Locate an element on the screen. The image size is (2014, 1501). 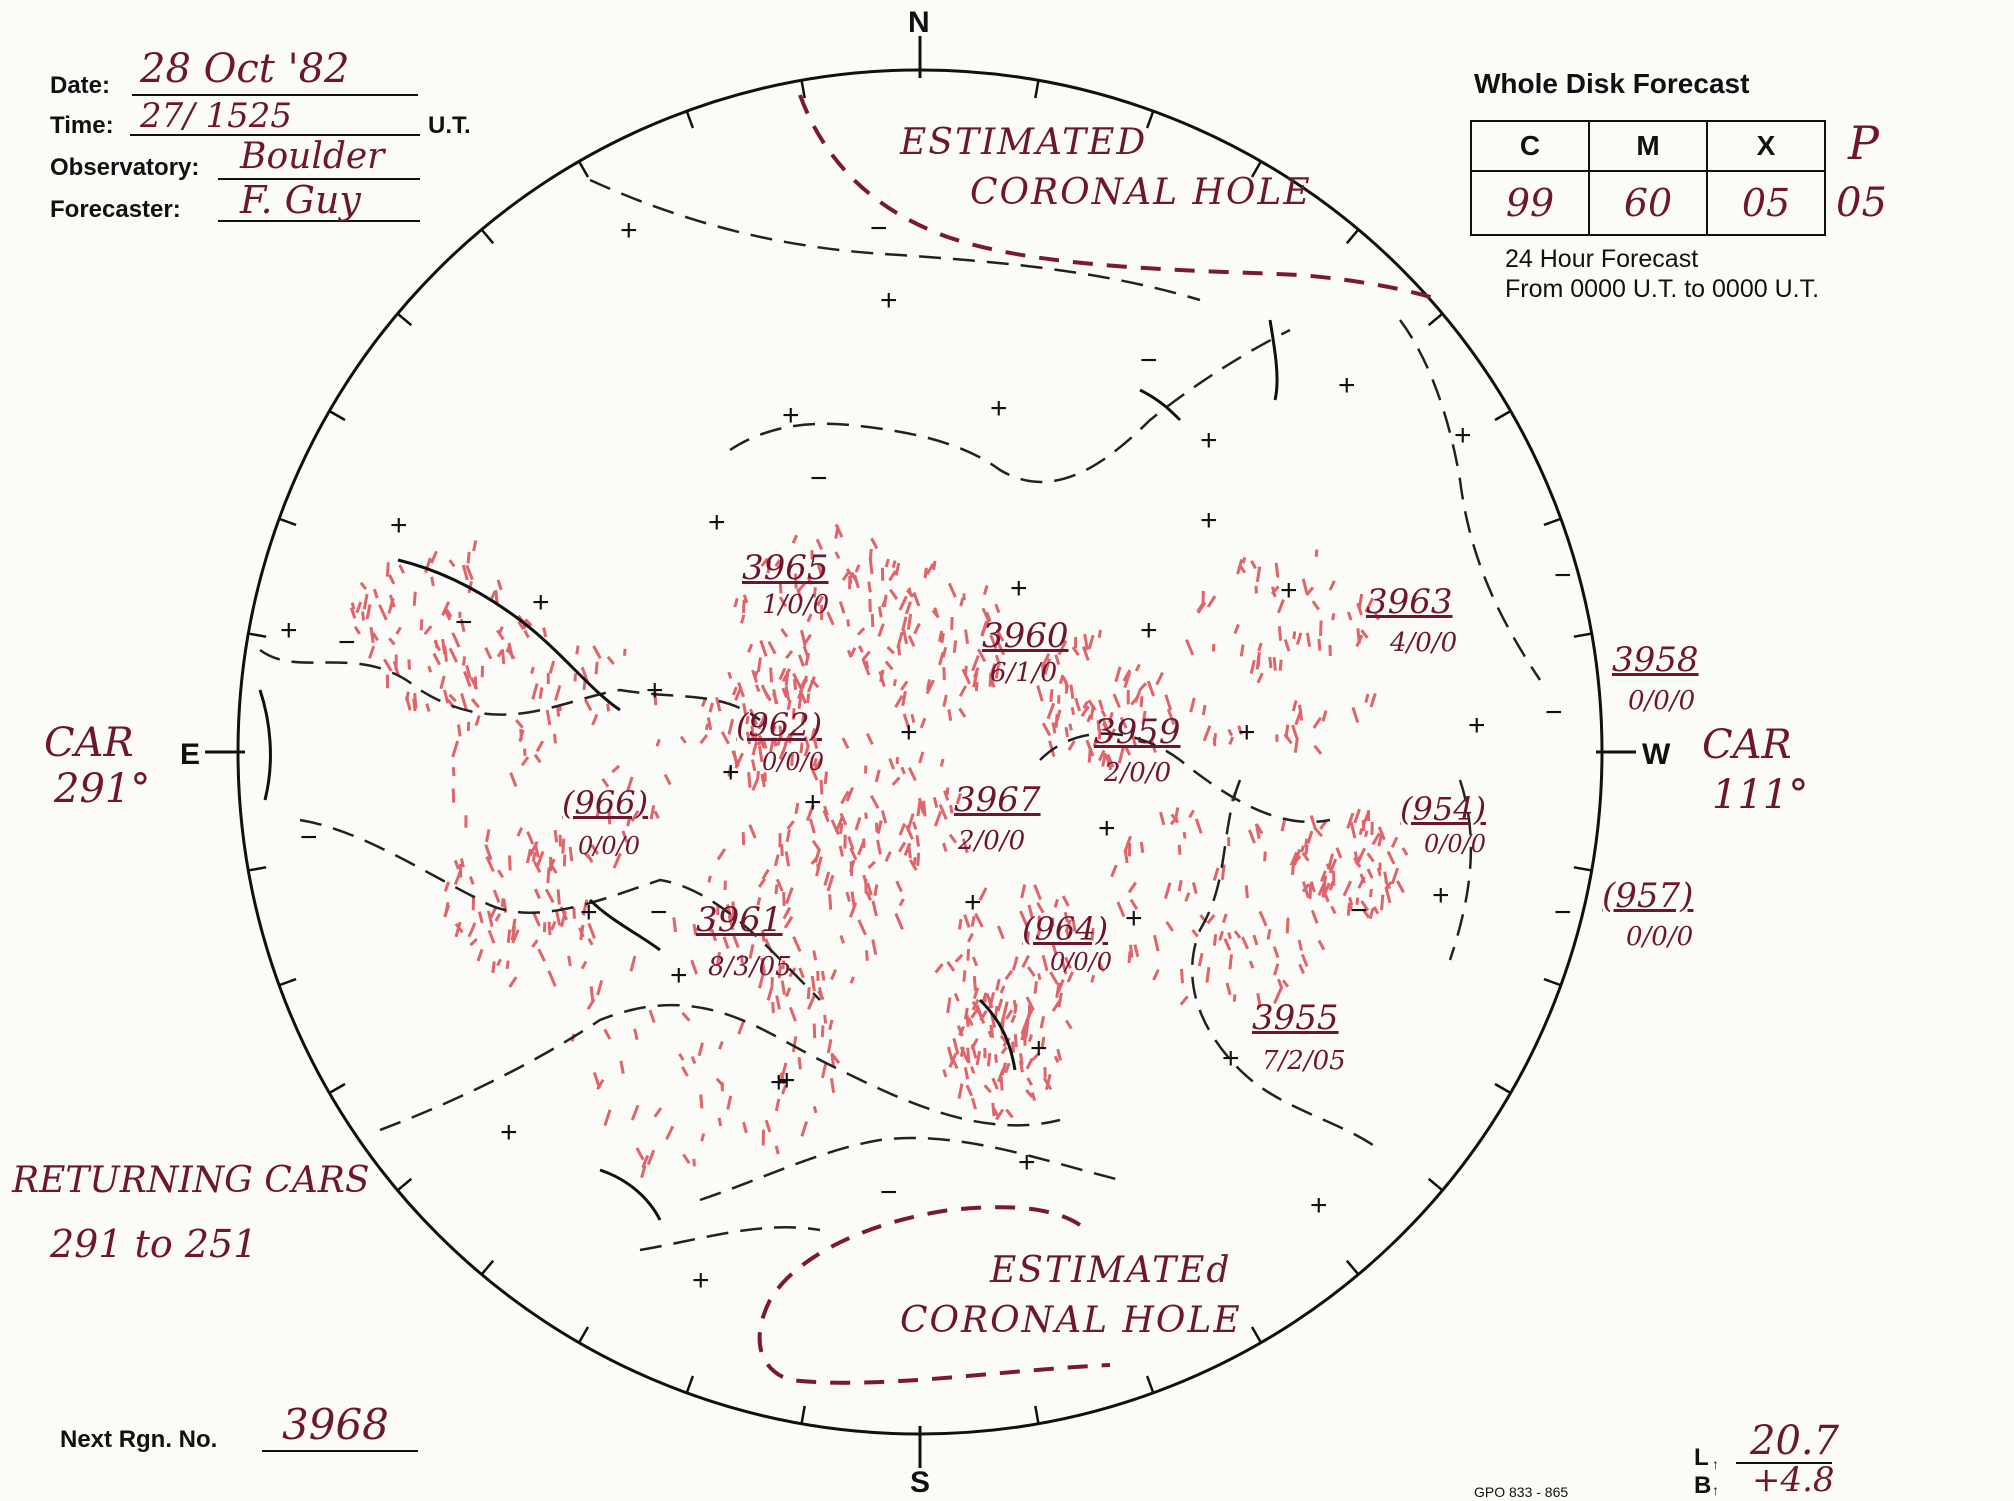
negative-polarity-marker: − is located at coordinates (464, 622).